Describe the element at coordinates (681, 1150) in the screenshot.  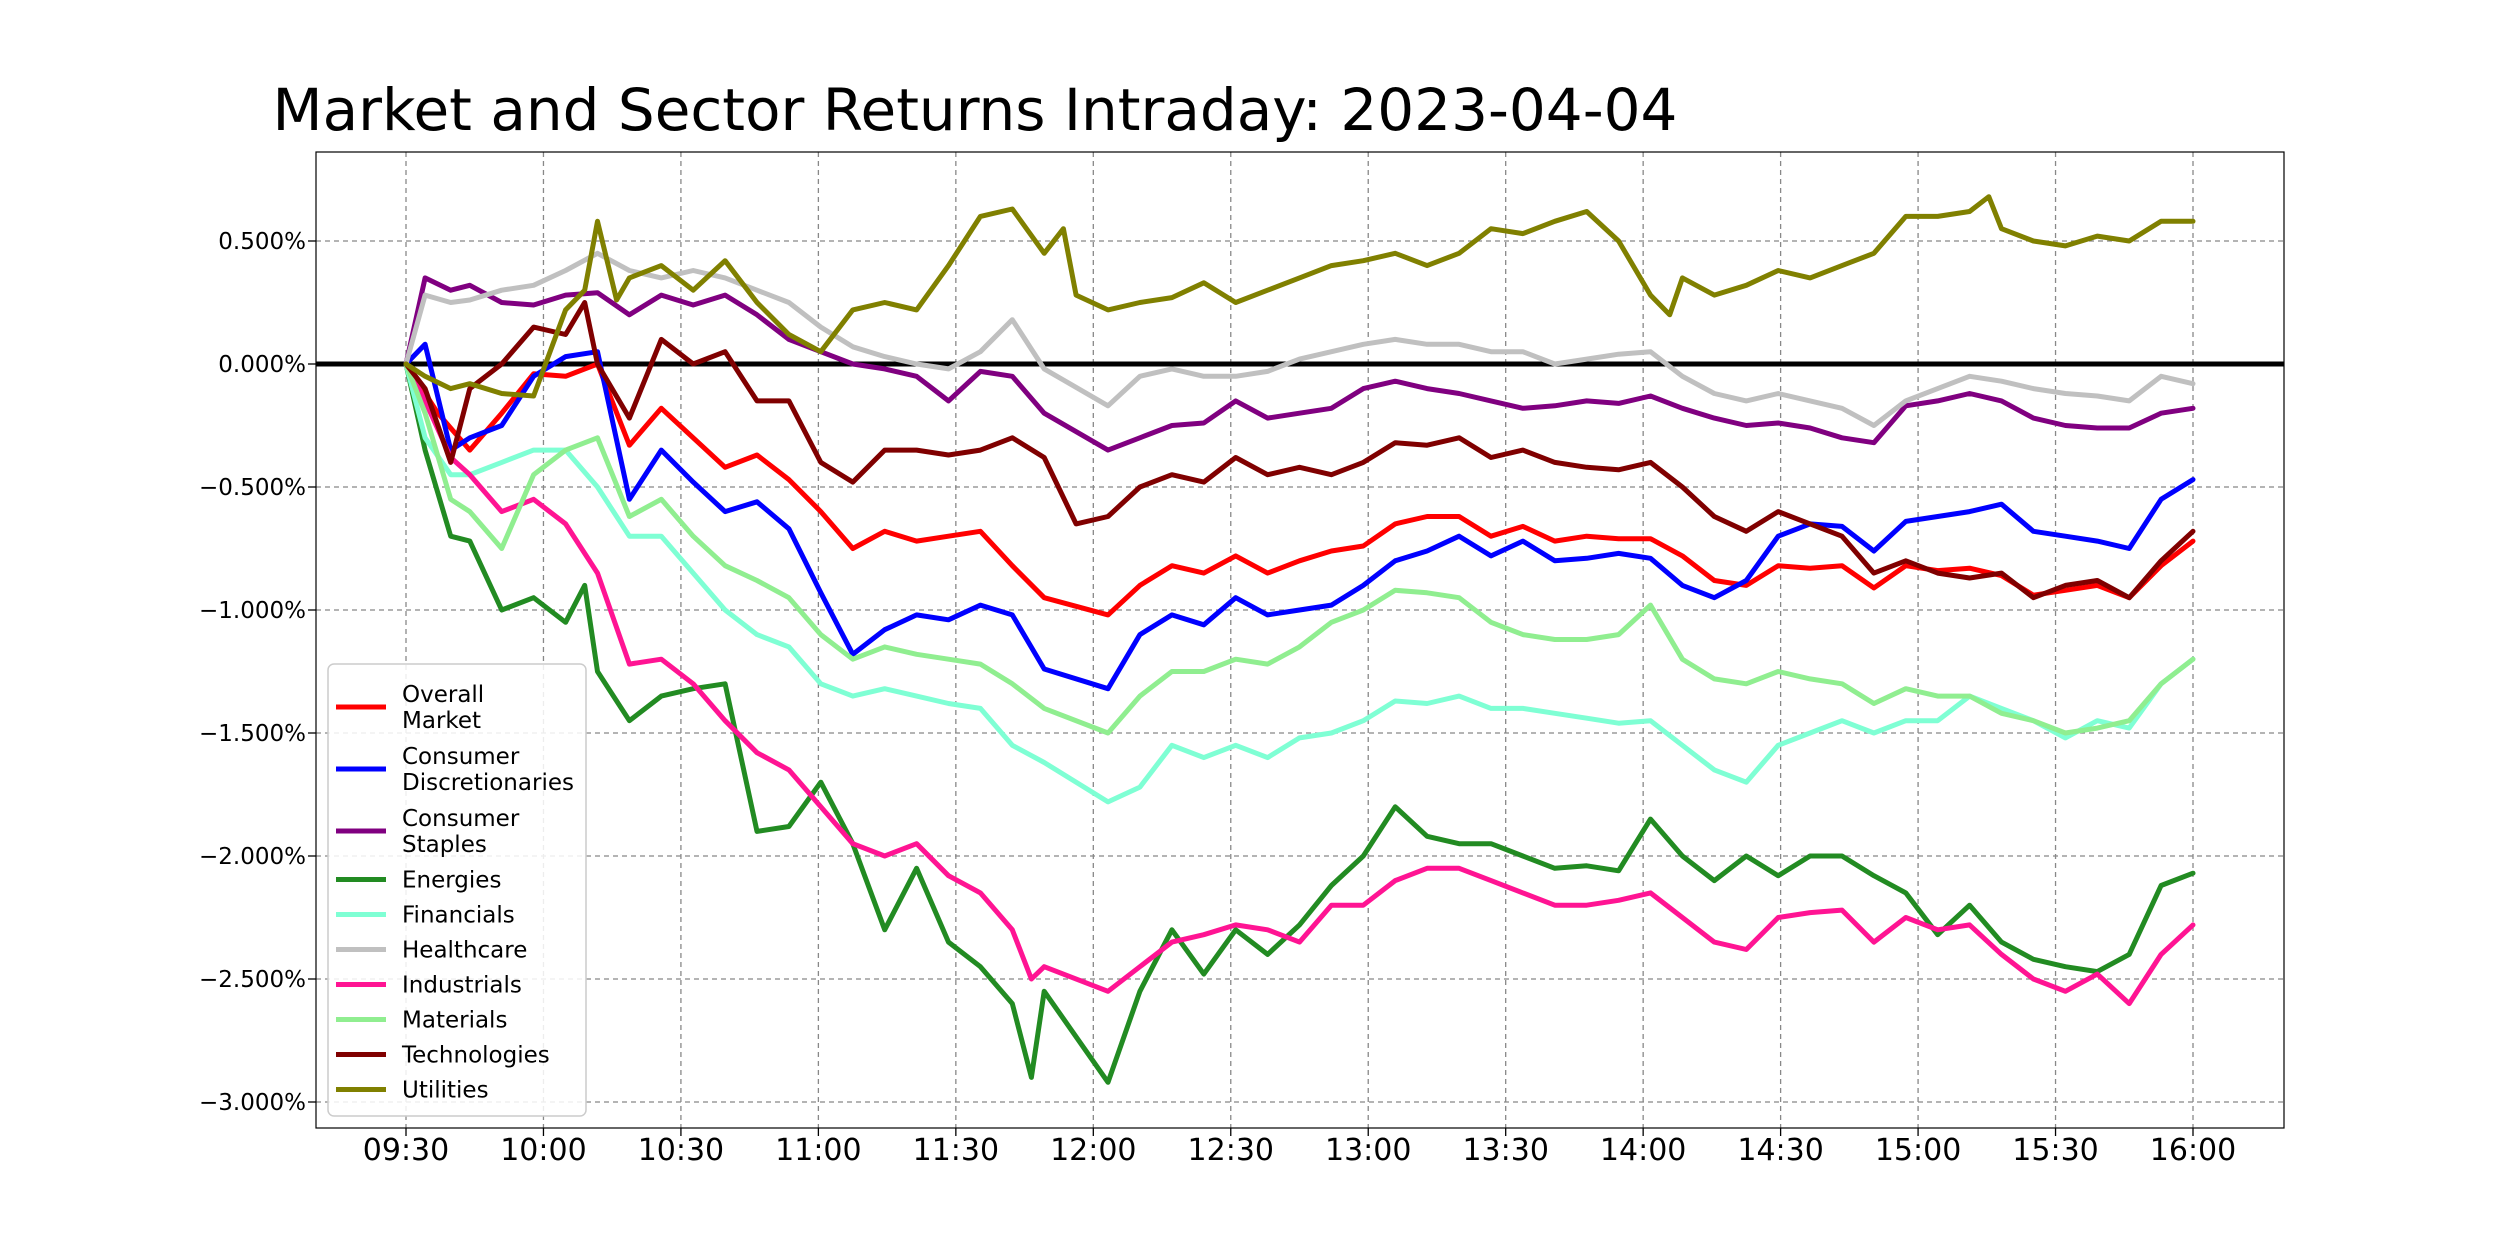
I see `x-tick-label: 10:30` at that location.